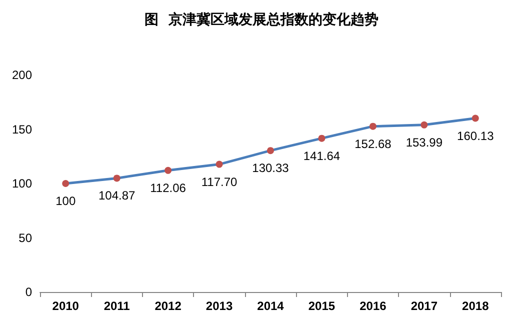 The height and width of the screenshot is (327, 523). Describe the element at coordinates (373, 143) in the screenshot. I see `data-label: 152.68` at that location.